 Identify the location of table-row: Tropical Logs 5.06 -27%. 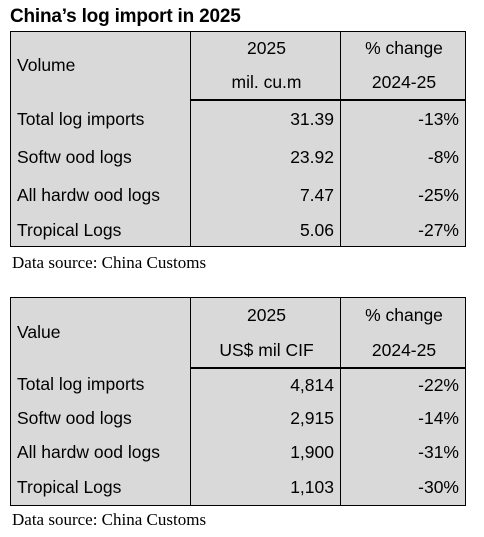
(238, 230).